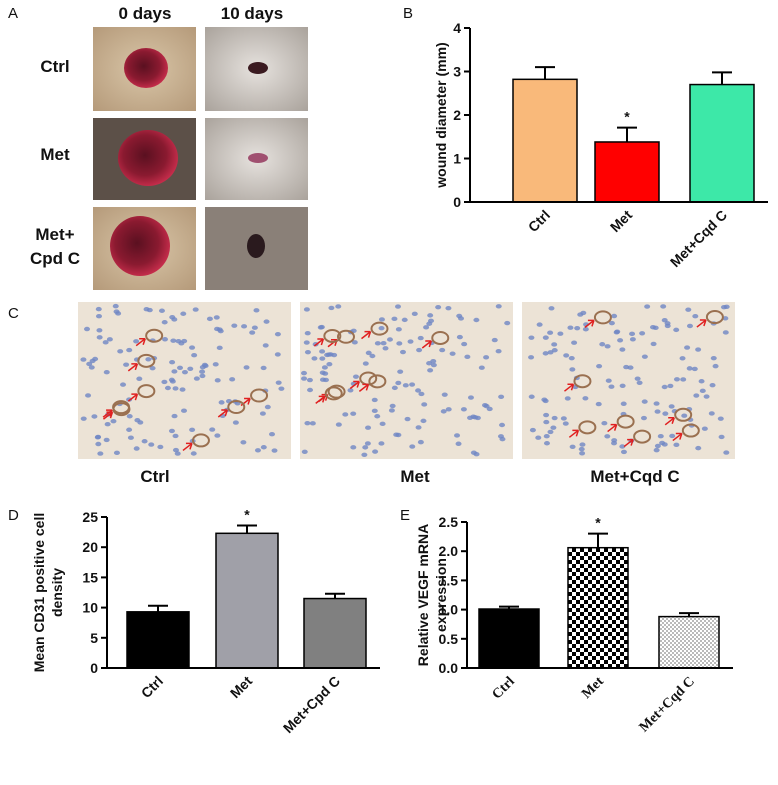  I want to click on y-tick-label: 10, so click(90, 608).